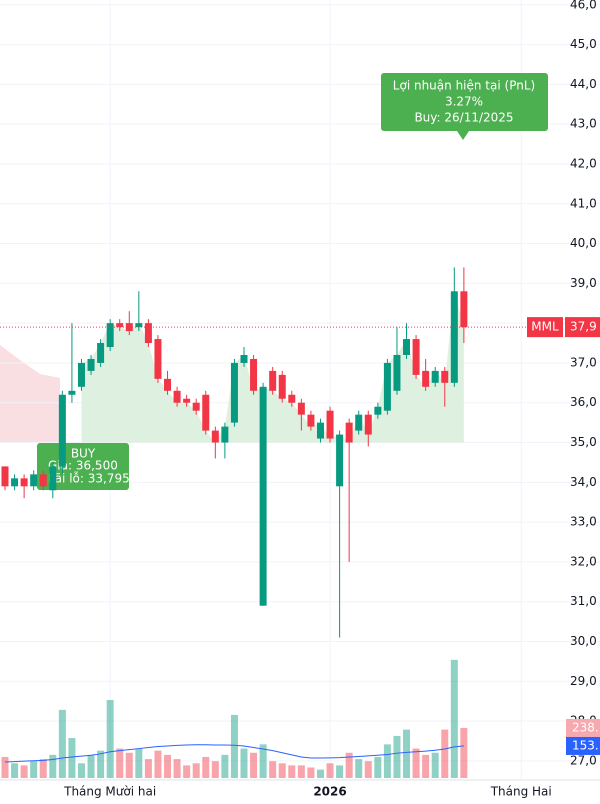 This screenshot has width=600, height=804. What do you see at coordinates (463, 135) in the screenshot?
I see `pnl-pointer` at bounding box center [463, 135].